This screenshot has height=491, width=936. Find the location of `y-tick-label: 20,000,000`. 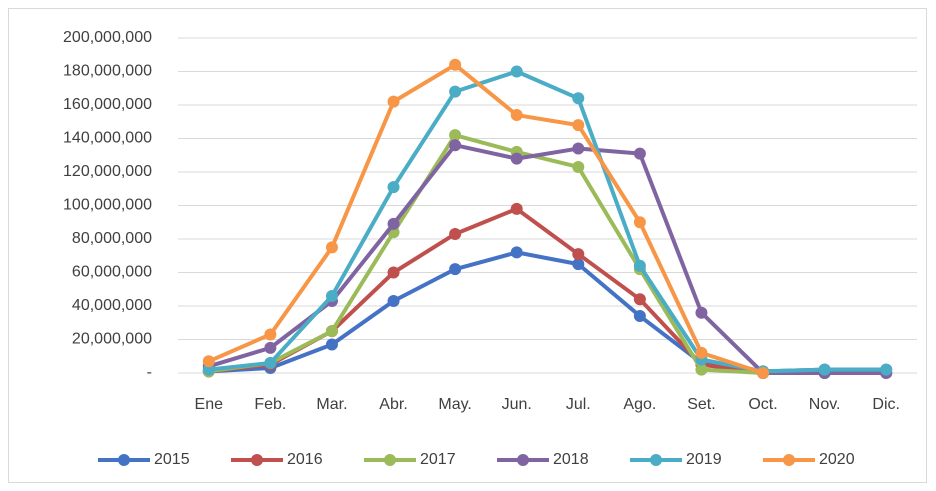

y-tick-label: 20,000,000 is located at coordinates (112, 339).